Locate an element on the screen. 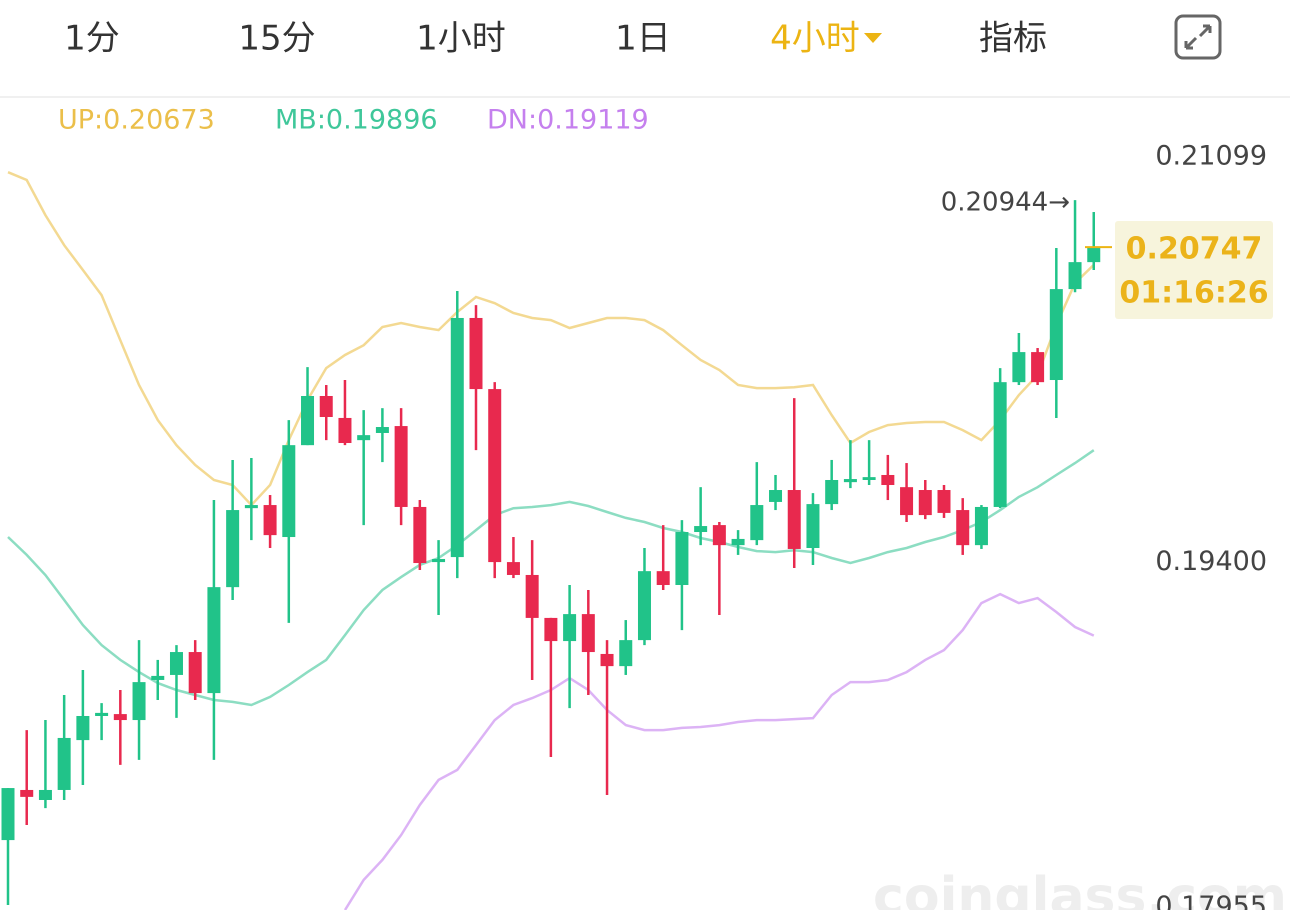  max-price-marker: 0.20944→ is located at coordinates (1005, 203).